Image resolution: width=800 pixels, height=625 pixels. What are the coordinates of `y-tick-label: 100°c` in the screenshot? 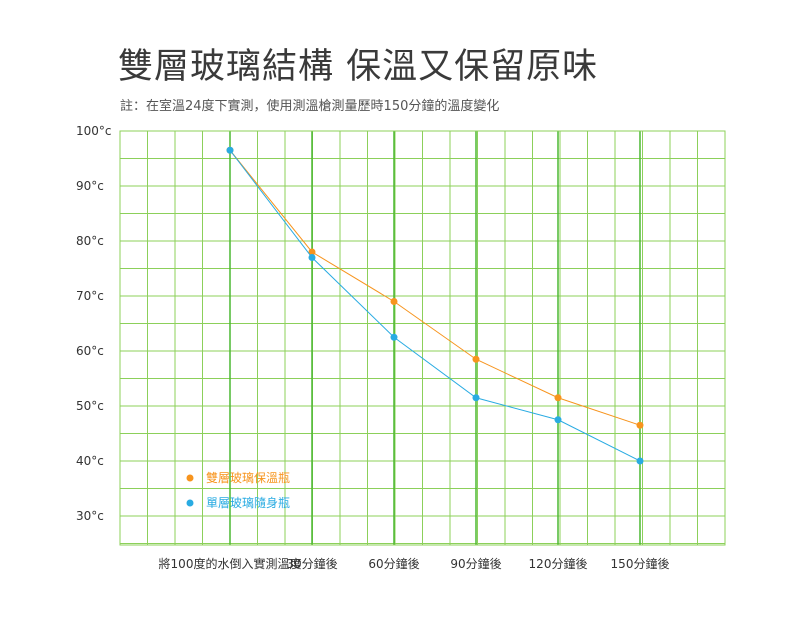 It's located at (94, 131).